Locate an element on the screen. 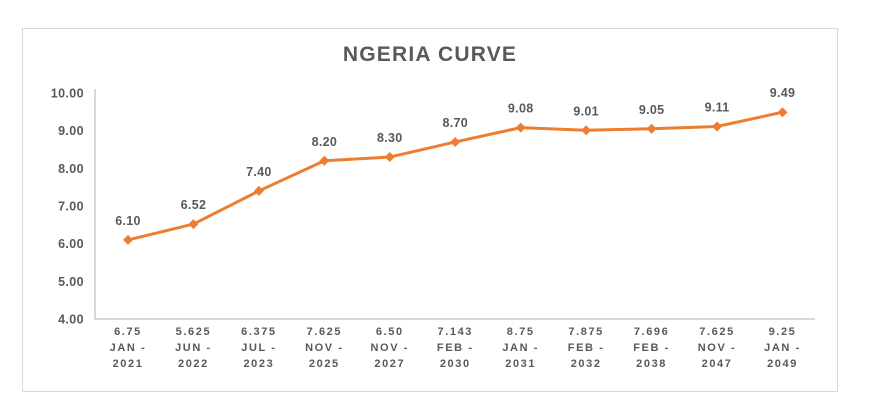 The image size is (877, 419). data-label: 8.20 is located at coordinates (325, 142).